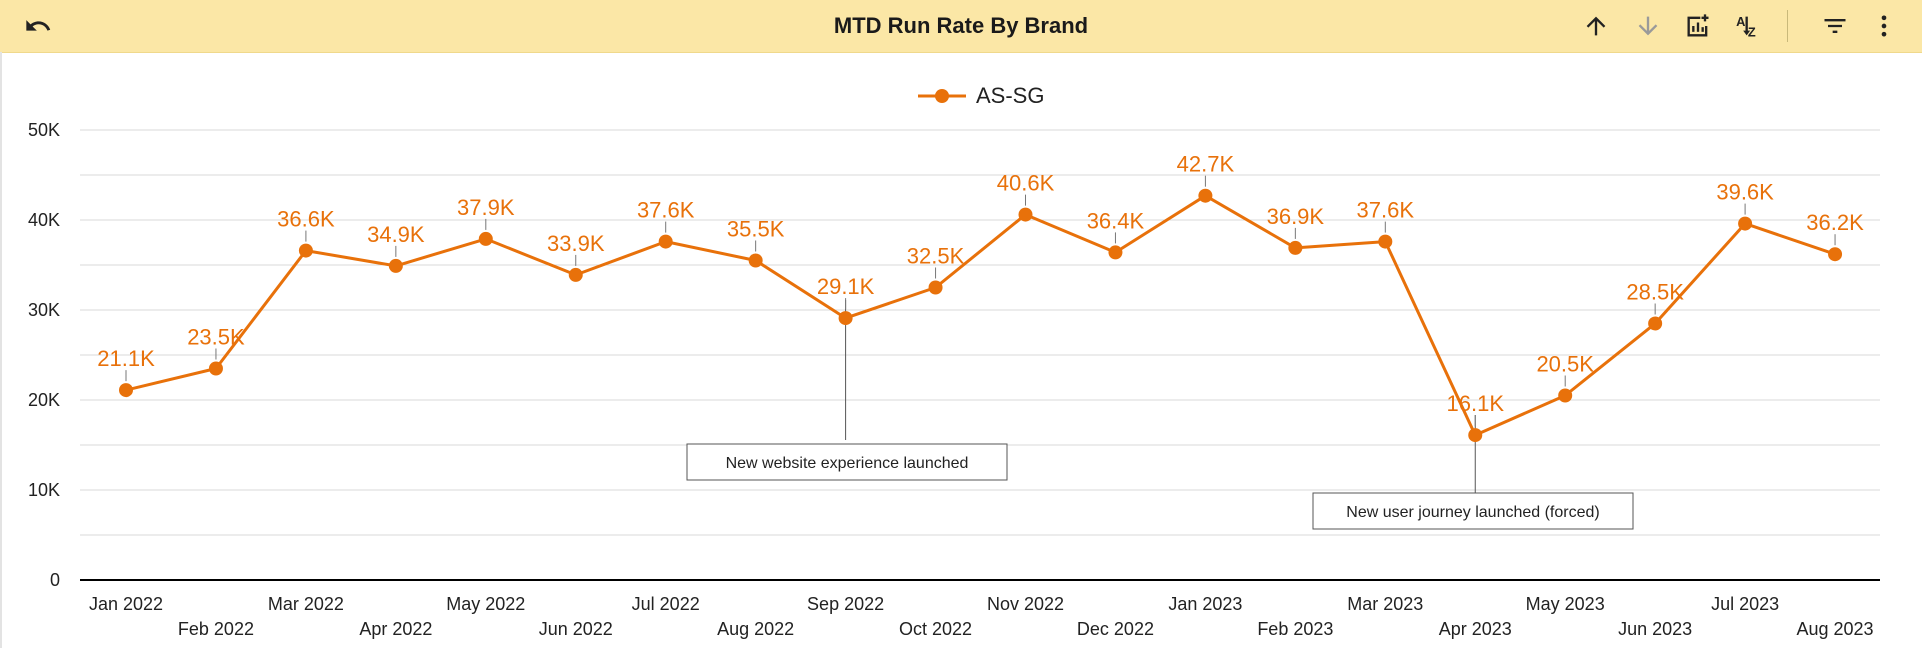 The image size is (1922, 653). I want to click on sort-ascending-button, so click(1596, 26).